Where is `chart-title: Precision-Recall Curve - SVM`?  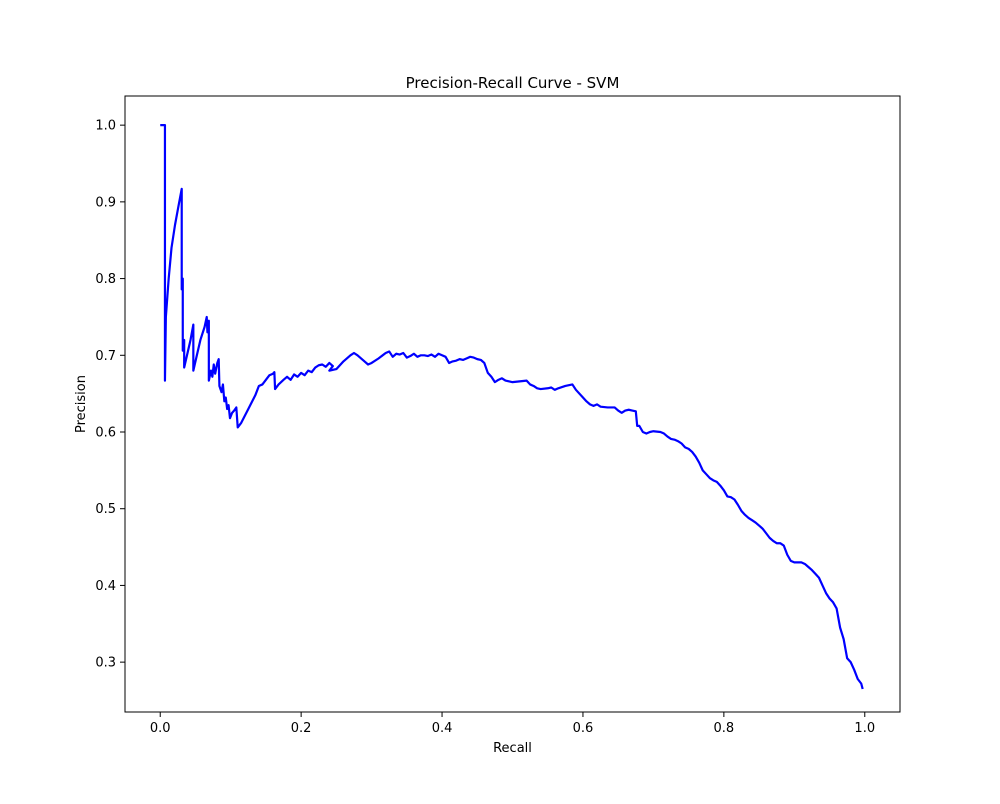
chart-title: Precision-Recall Curve - SVM is located at coordinates (513, 83).